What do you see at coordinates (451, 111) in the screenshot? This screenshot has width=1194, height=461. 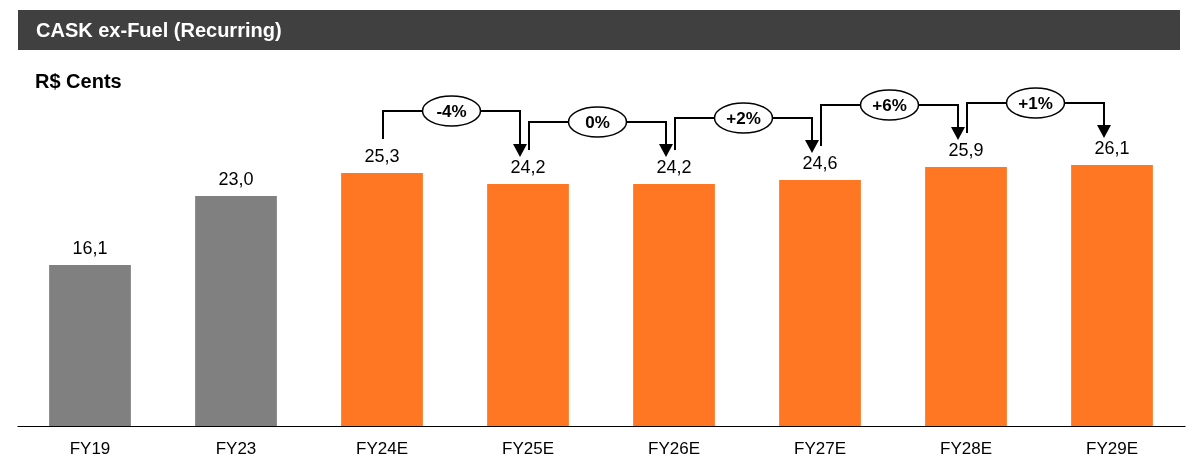 I see `text: -4%` at bounding box center [451, 111].